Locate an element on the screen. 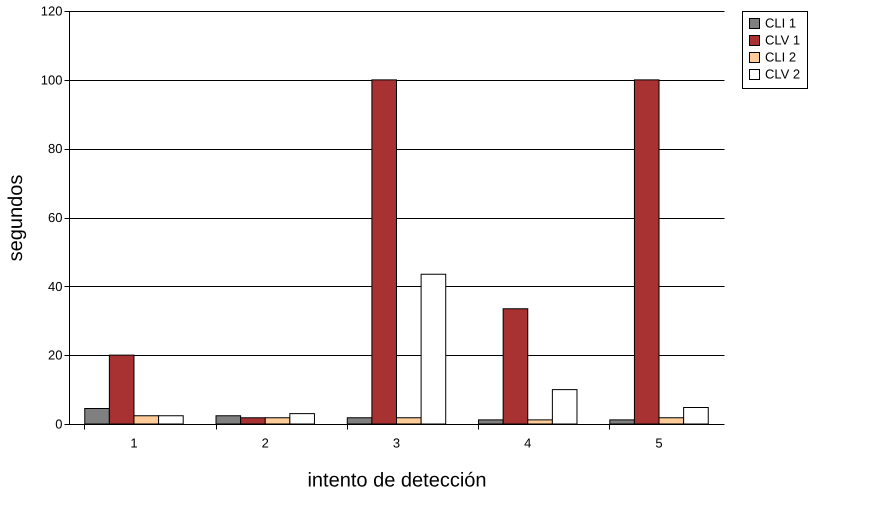 The height and width of the screenshot is (531, 887). legend-label: CLI 2 is located at coordinates (780, 57).